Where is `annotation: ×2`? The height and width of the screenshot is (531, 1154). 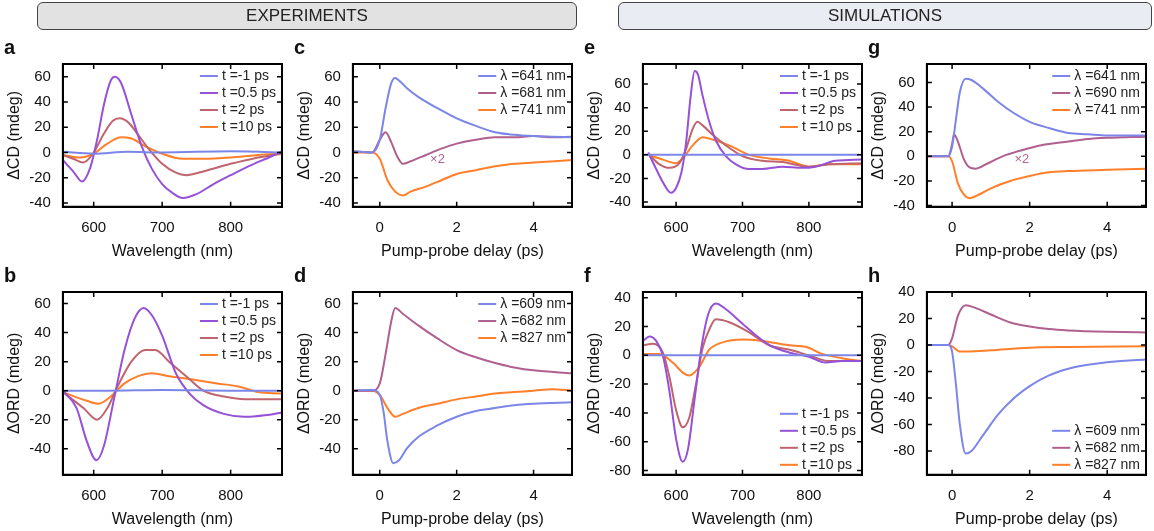
annotation: ×2 is located at coordinates (1022, 159).